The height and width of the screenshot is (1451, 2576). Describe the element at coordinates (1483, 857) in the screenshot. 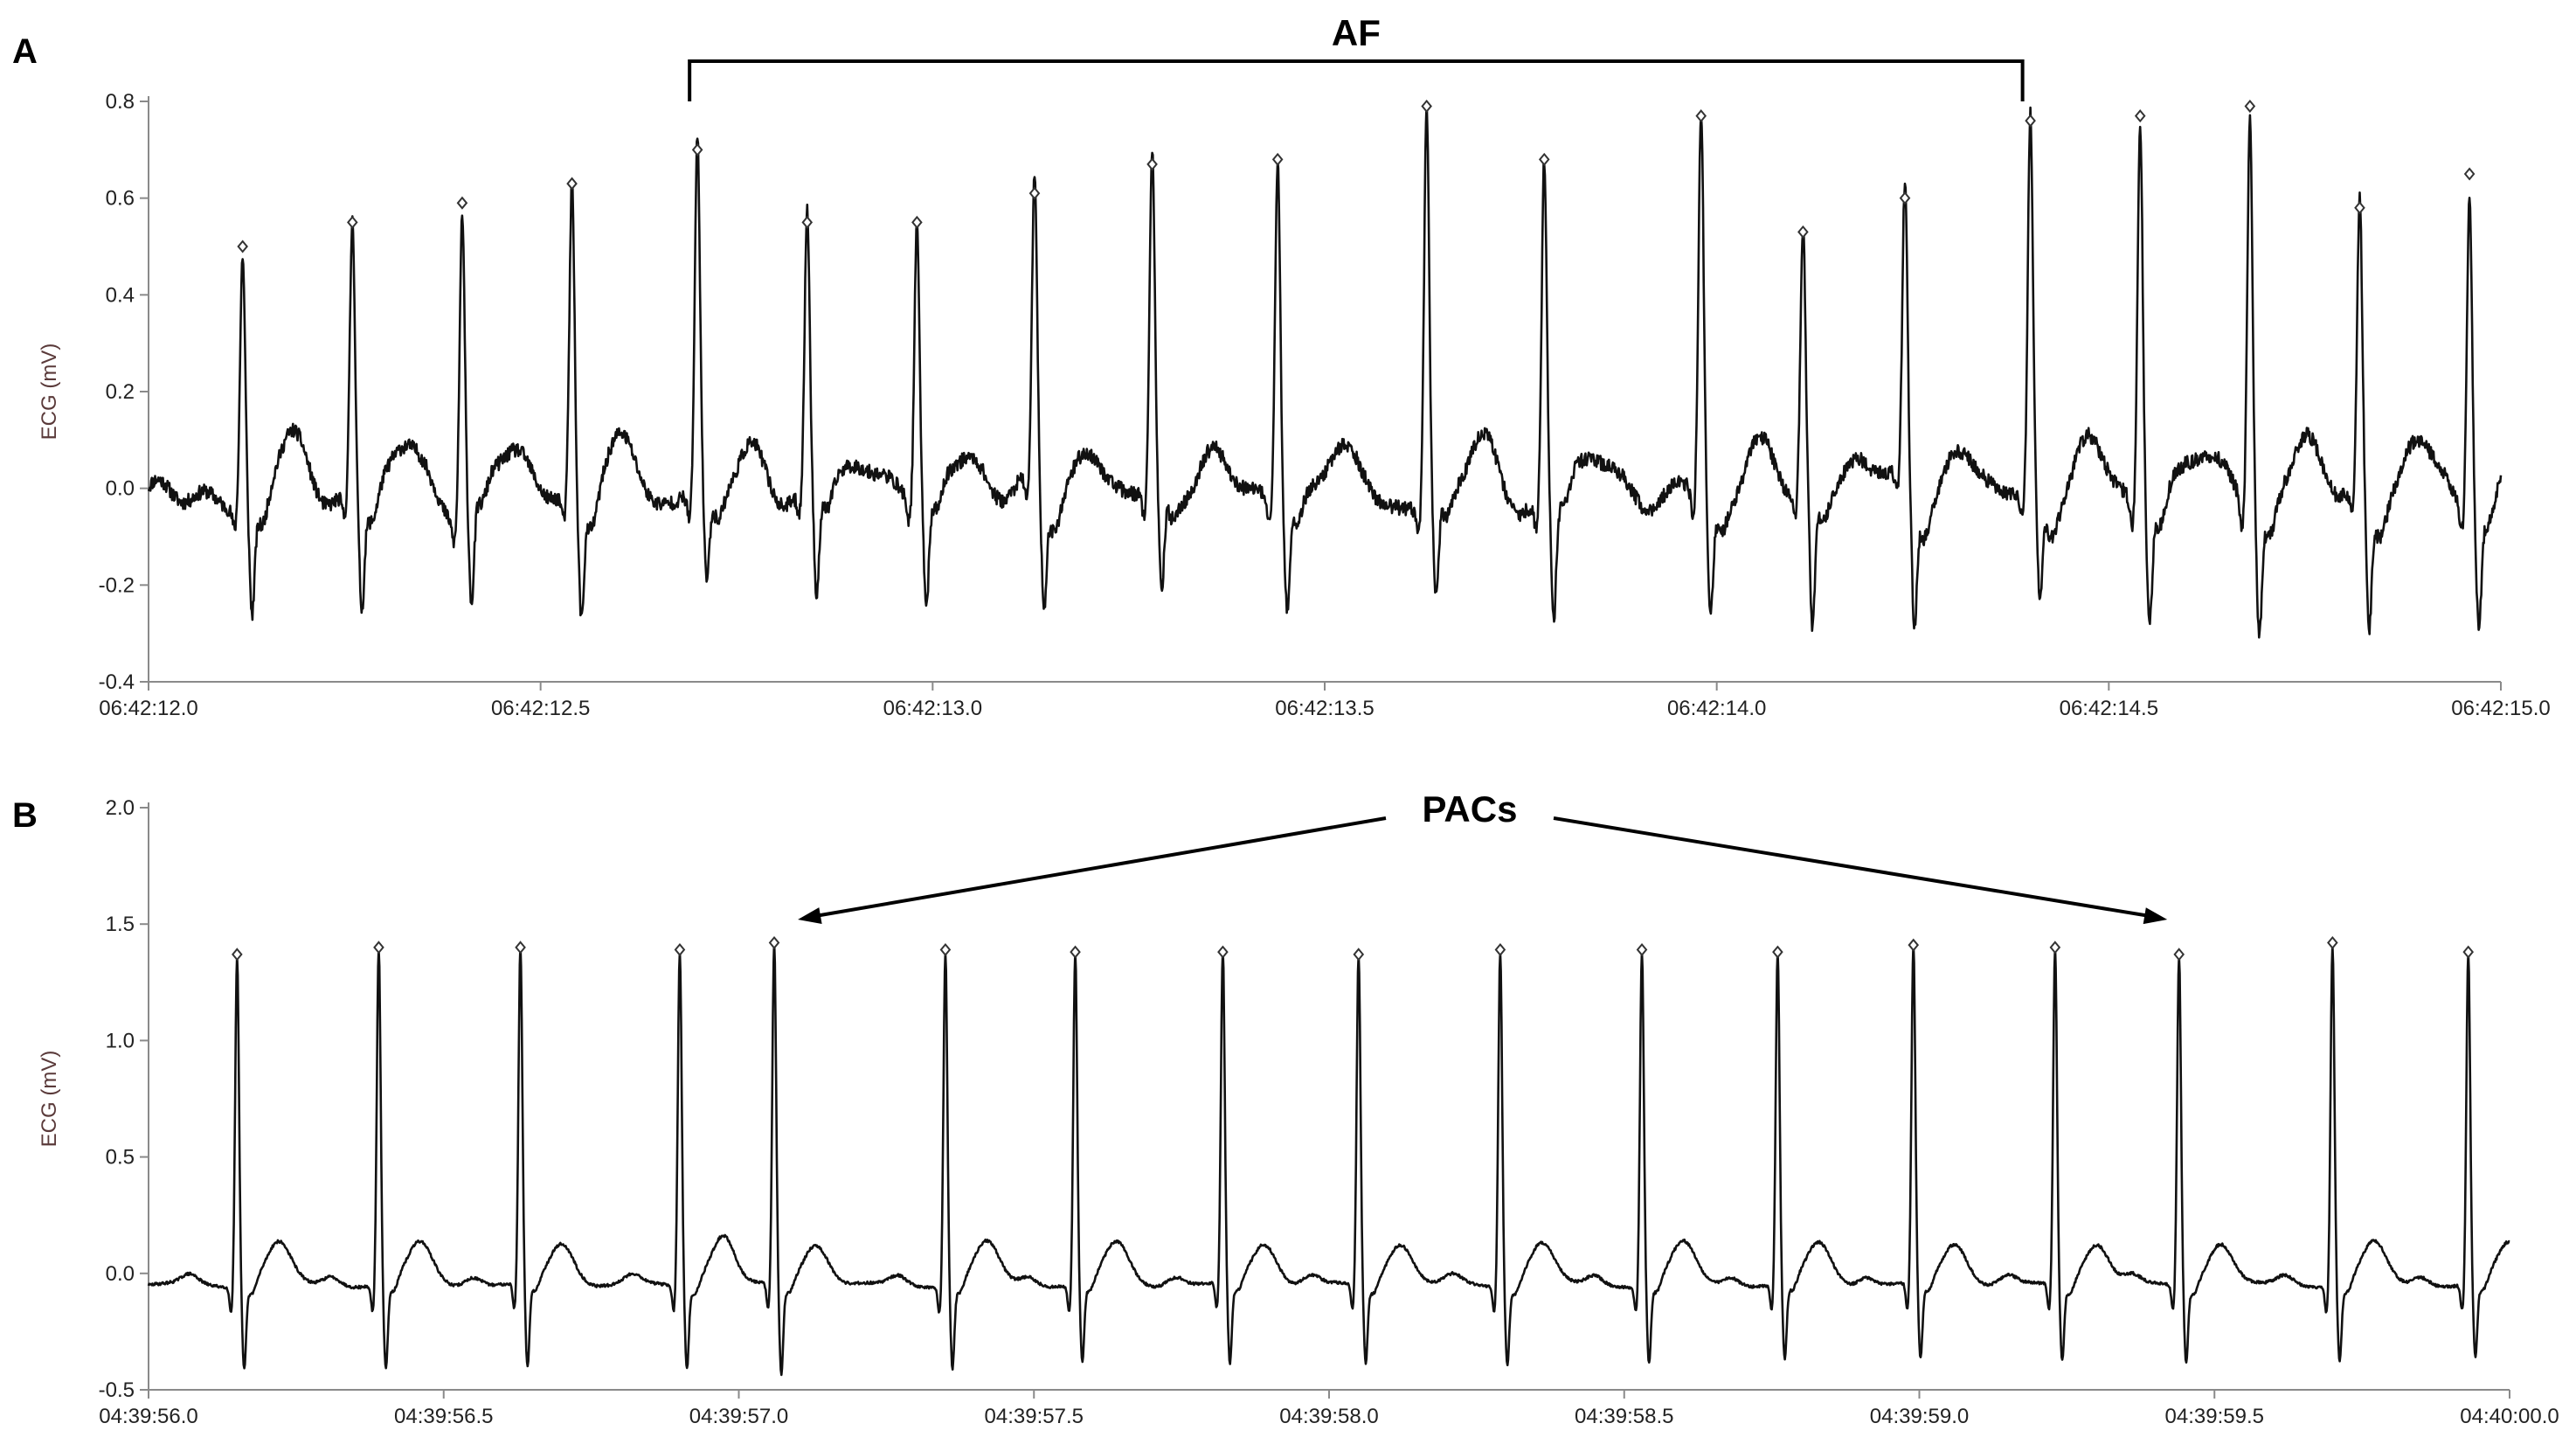

I see `pacs-annotation: PACs` at that location.